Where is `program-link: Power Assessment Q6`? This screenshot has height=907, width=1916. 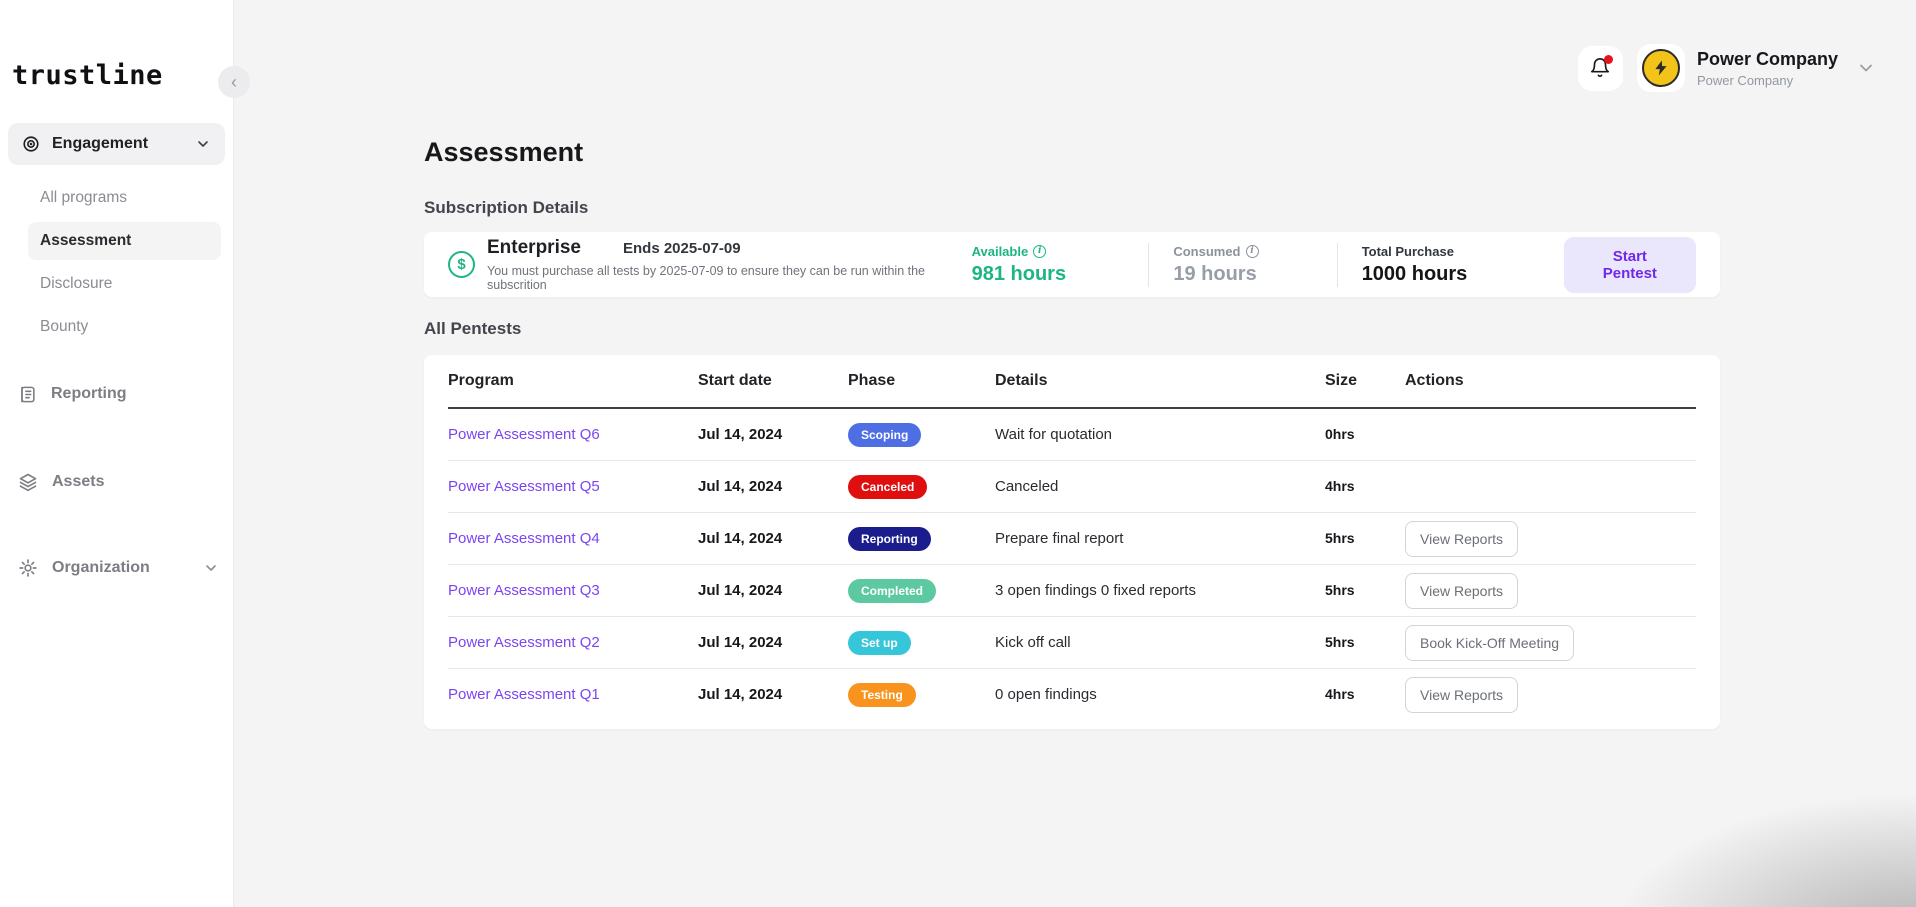
program-link: Power Assessment Q6 is located at coordinates (524, 434).